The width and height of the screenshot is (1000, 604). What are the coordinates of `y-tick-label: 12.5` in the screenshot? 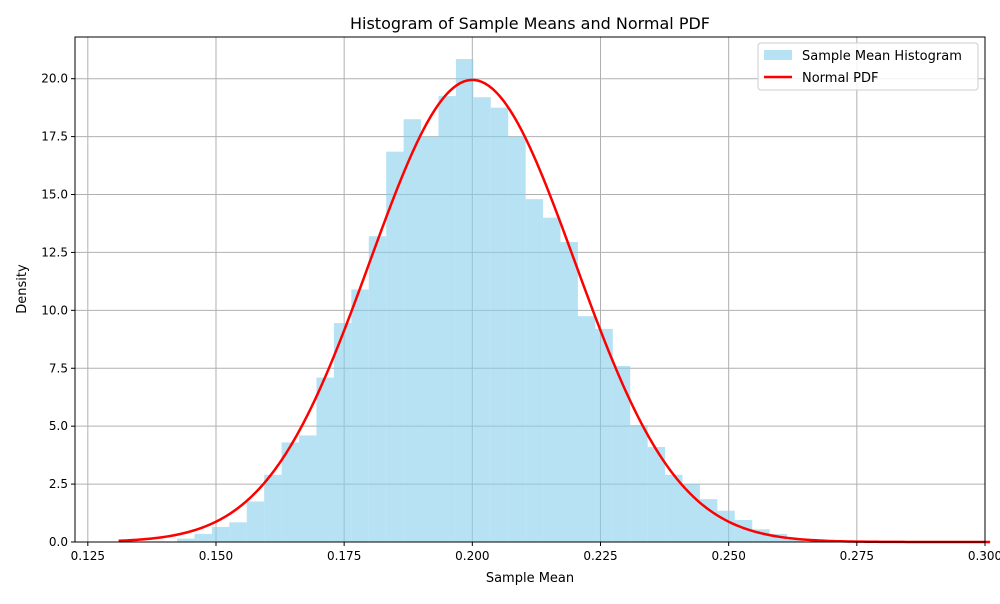 It's located at (54, 252).